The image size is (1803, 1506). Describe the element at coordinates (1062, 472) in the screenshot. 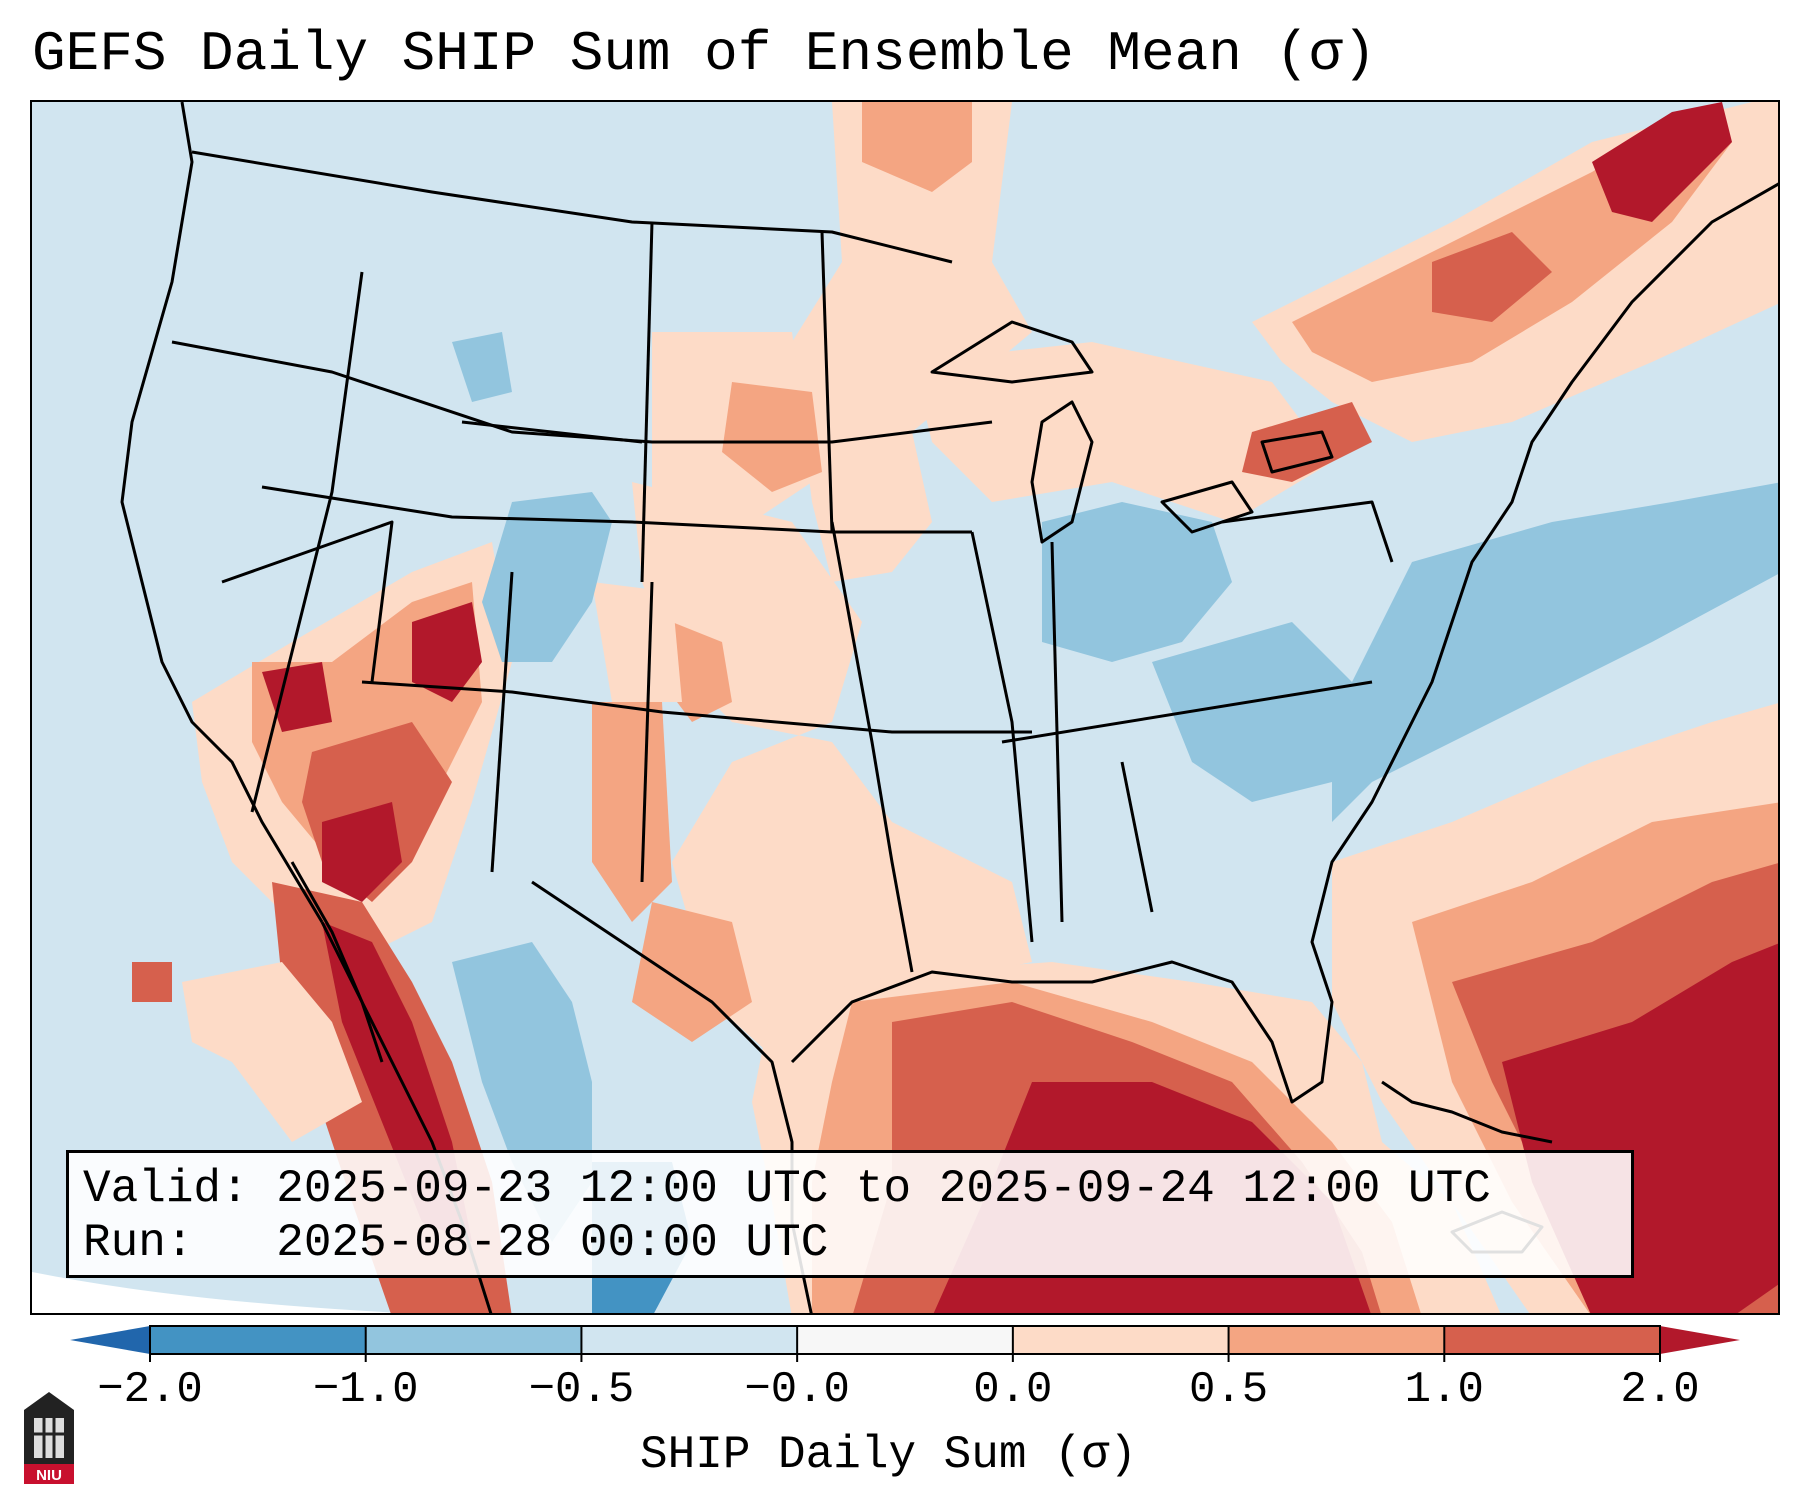

I see `lake-michigan` at that location.